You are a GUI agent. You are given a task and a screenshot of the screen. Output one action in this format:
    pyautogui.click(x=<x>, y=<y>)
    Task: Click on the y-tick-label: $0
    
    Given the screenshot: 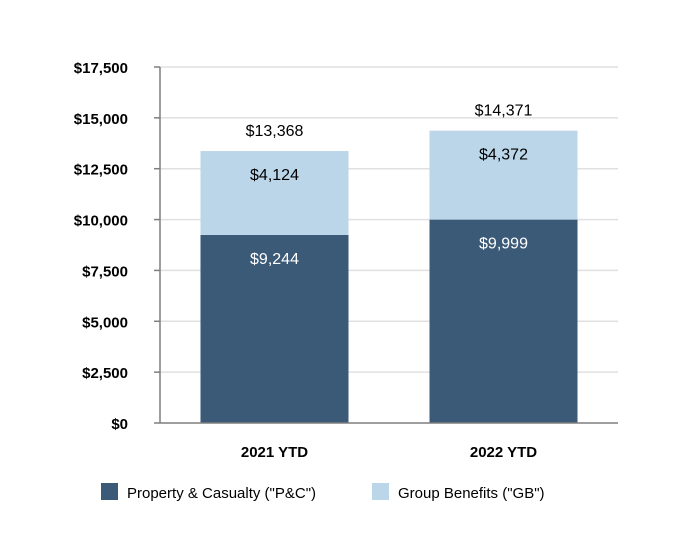 What is the action you would take?
    pyautogui.click(x=119, y=424)
    